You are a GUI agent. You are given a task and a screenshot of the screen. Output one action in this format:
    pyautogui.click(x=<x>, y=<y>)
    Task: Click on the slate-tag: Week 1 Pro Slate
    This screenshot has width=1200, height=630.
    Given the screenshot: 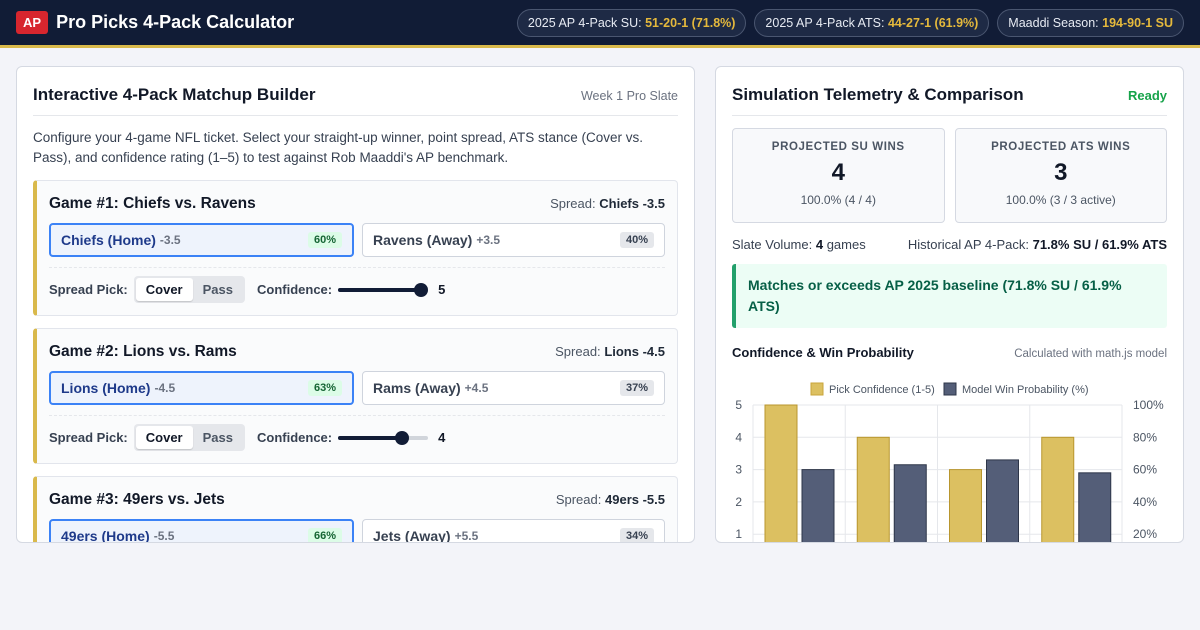 What is the action you would take?
    pyautogui.click(x=629, y=96)
    